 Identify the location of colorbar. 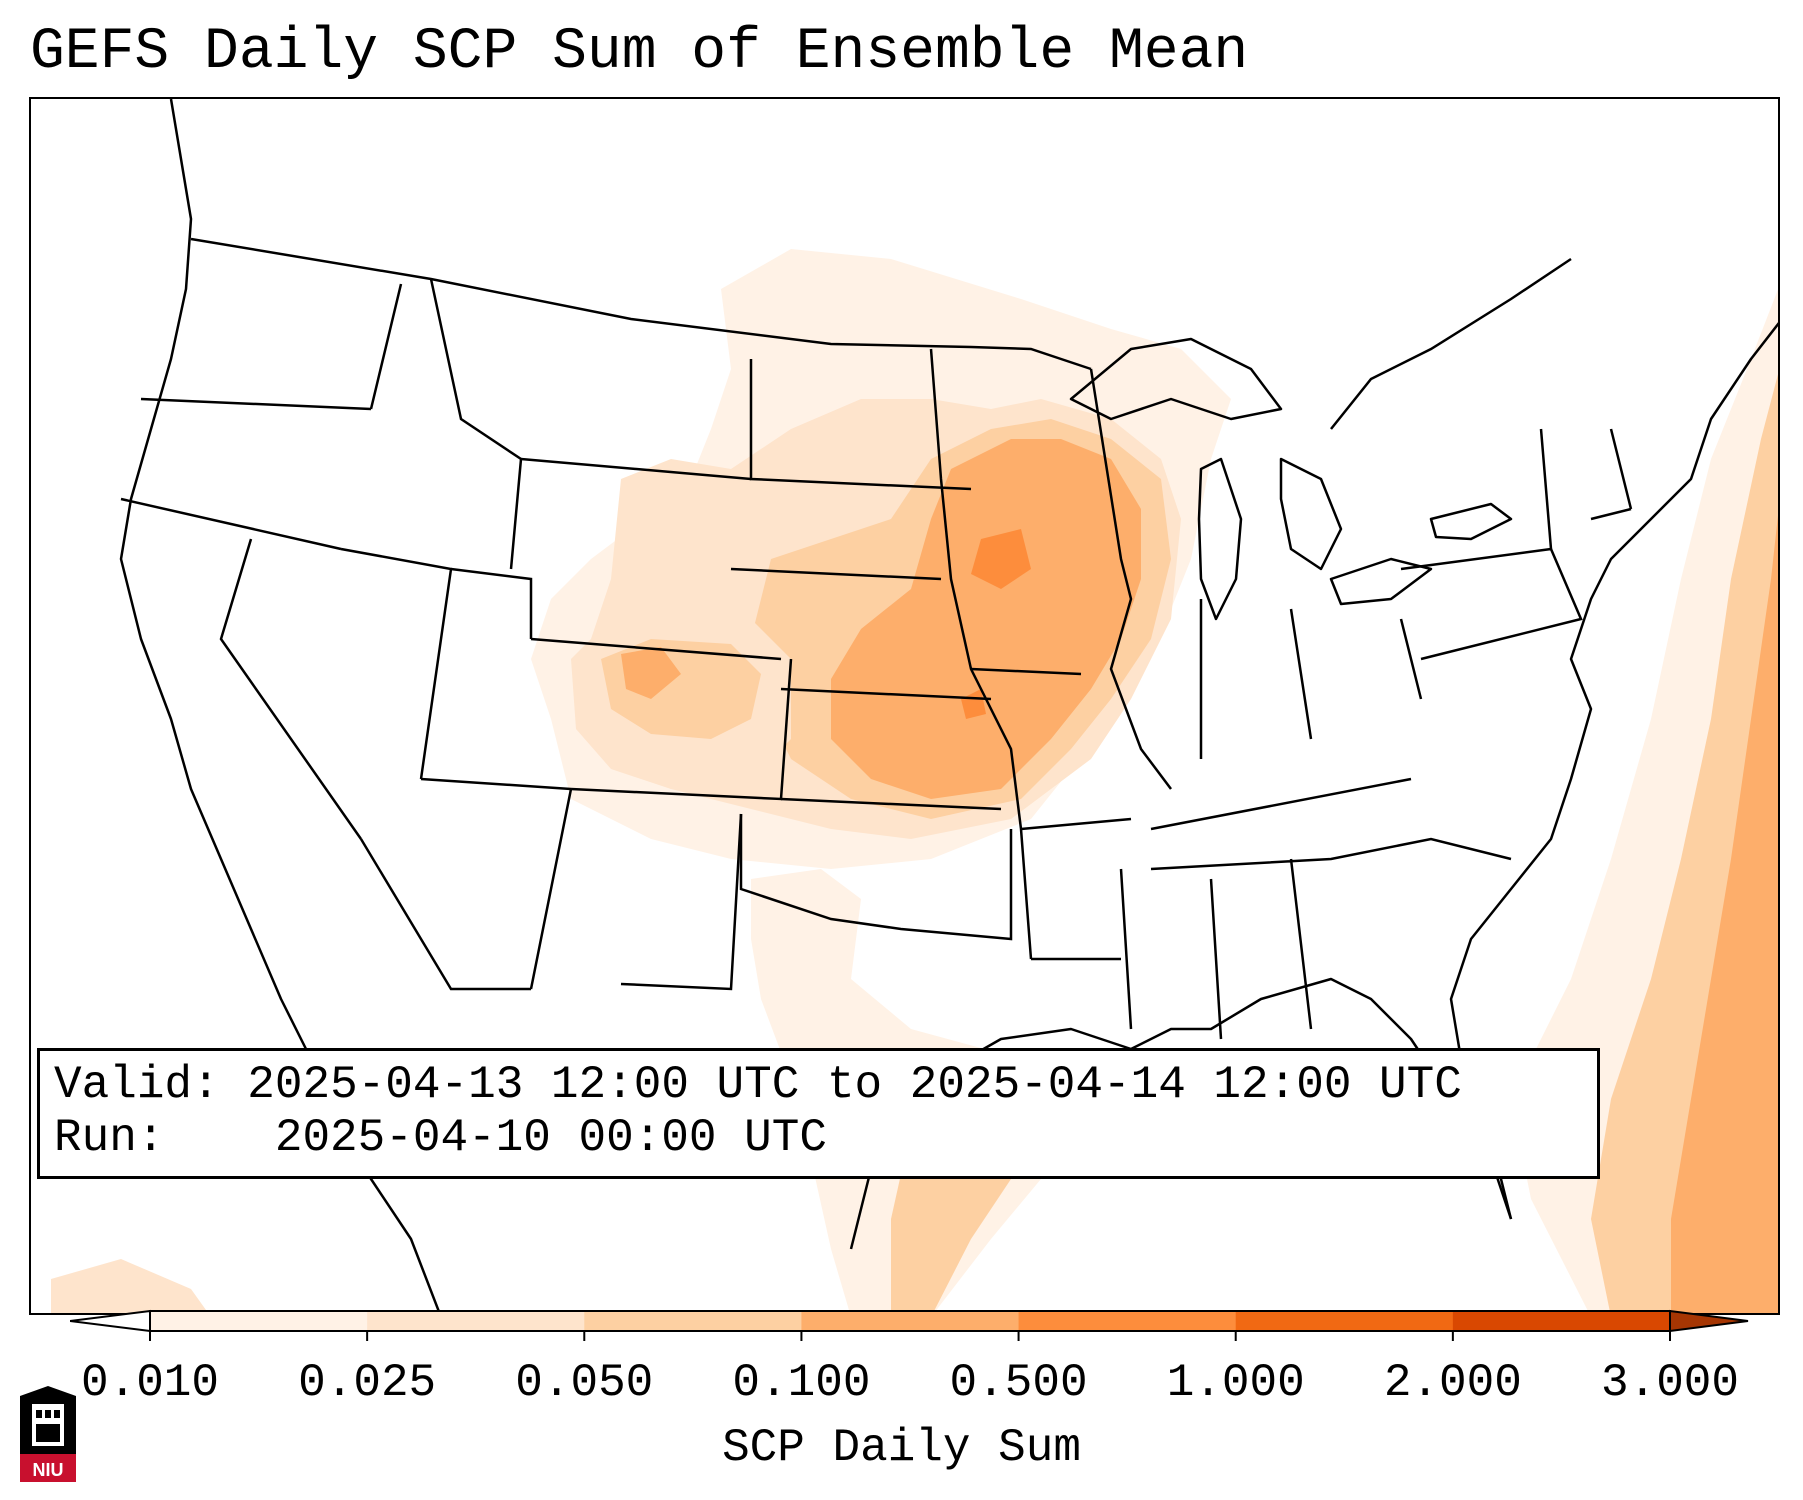
(909, 1325).